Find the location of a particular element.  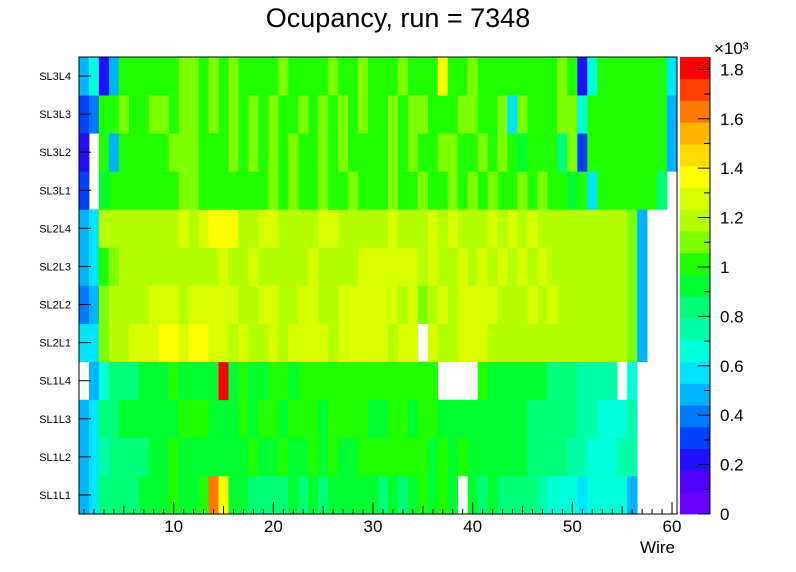

x-tick-label: 20 is located at coordinates (273, 526).